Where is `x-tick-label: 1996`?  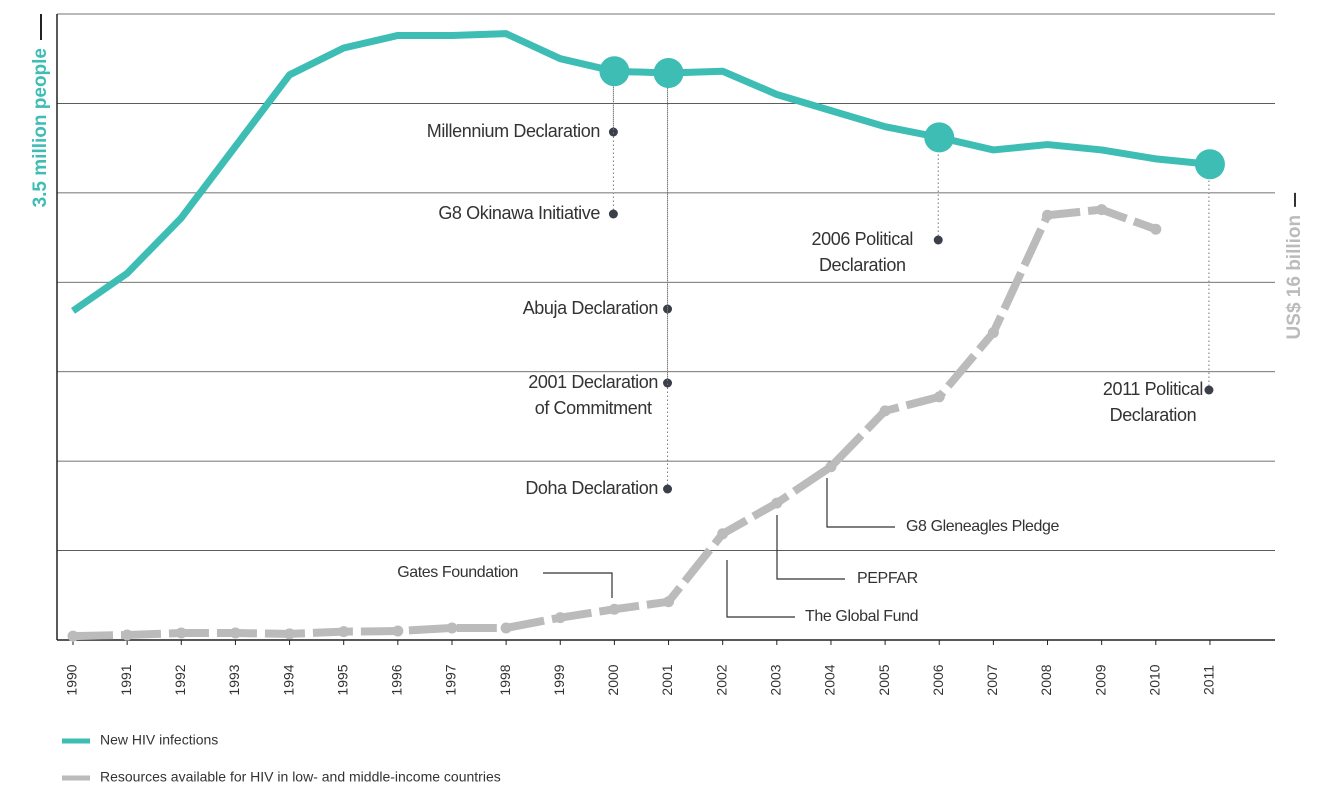 x-tick-label: 1996 is located at coordinates (397, 679).